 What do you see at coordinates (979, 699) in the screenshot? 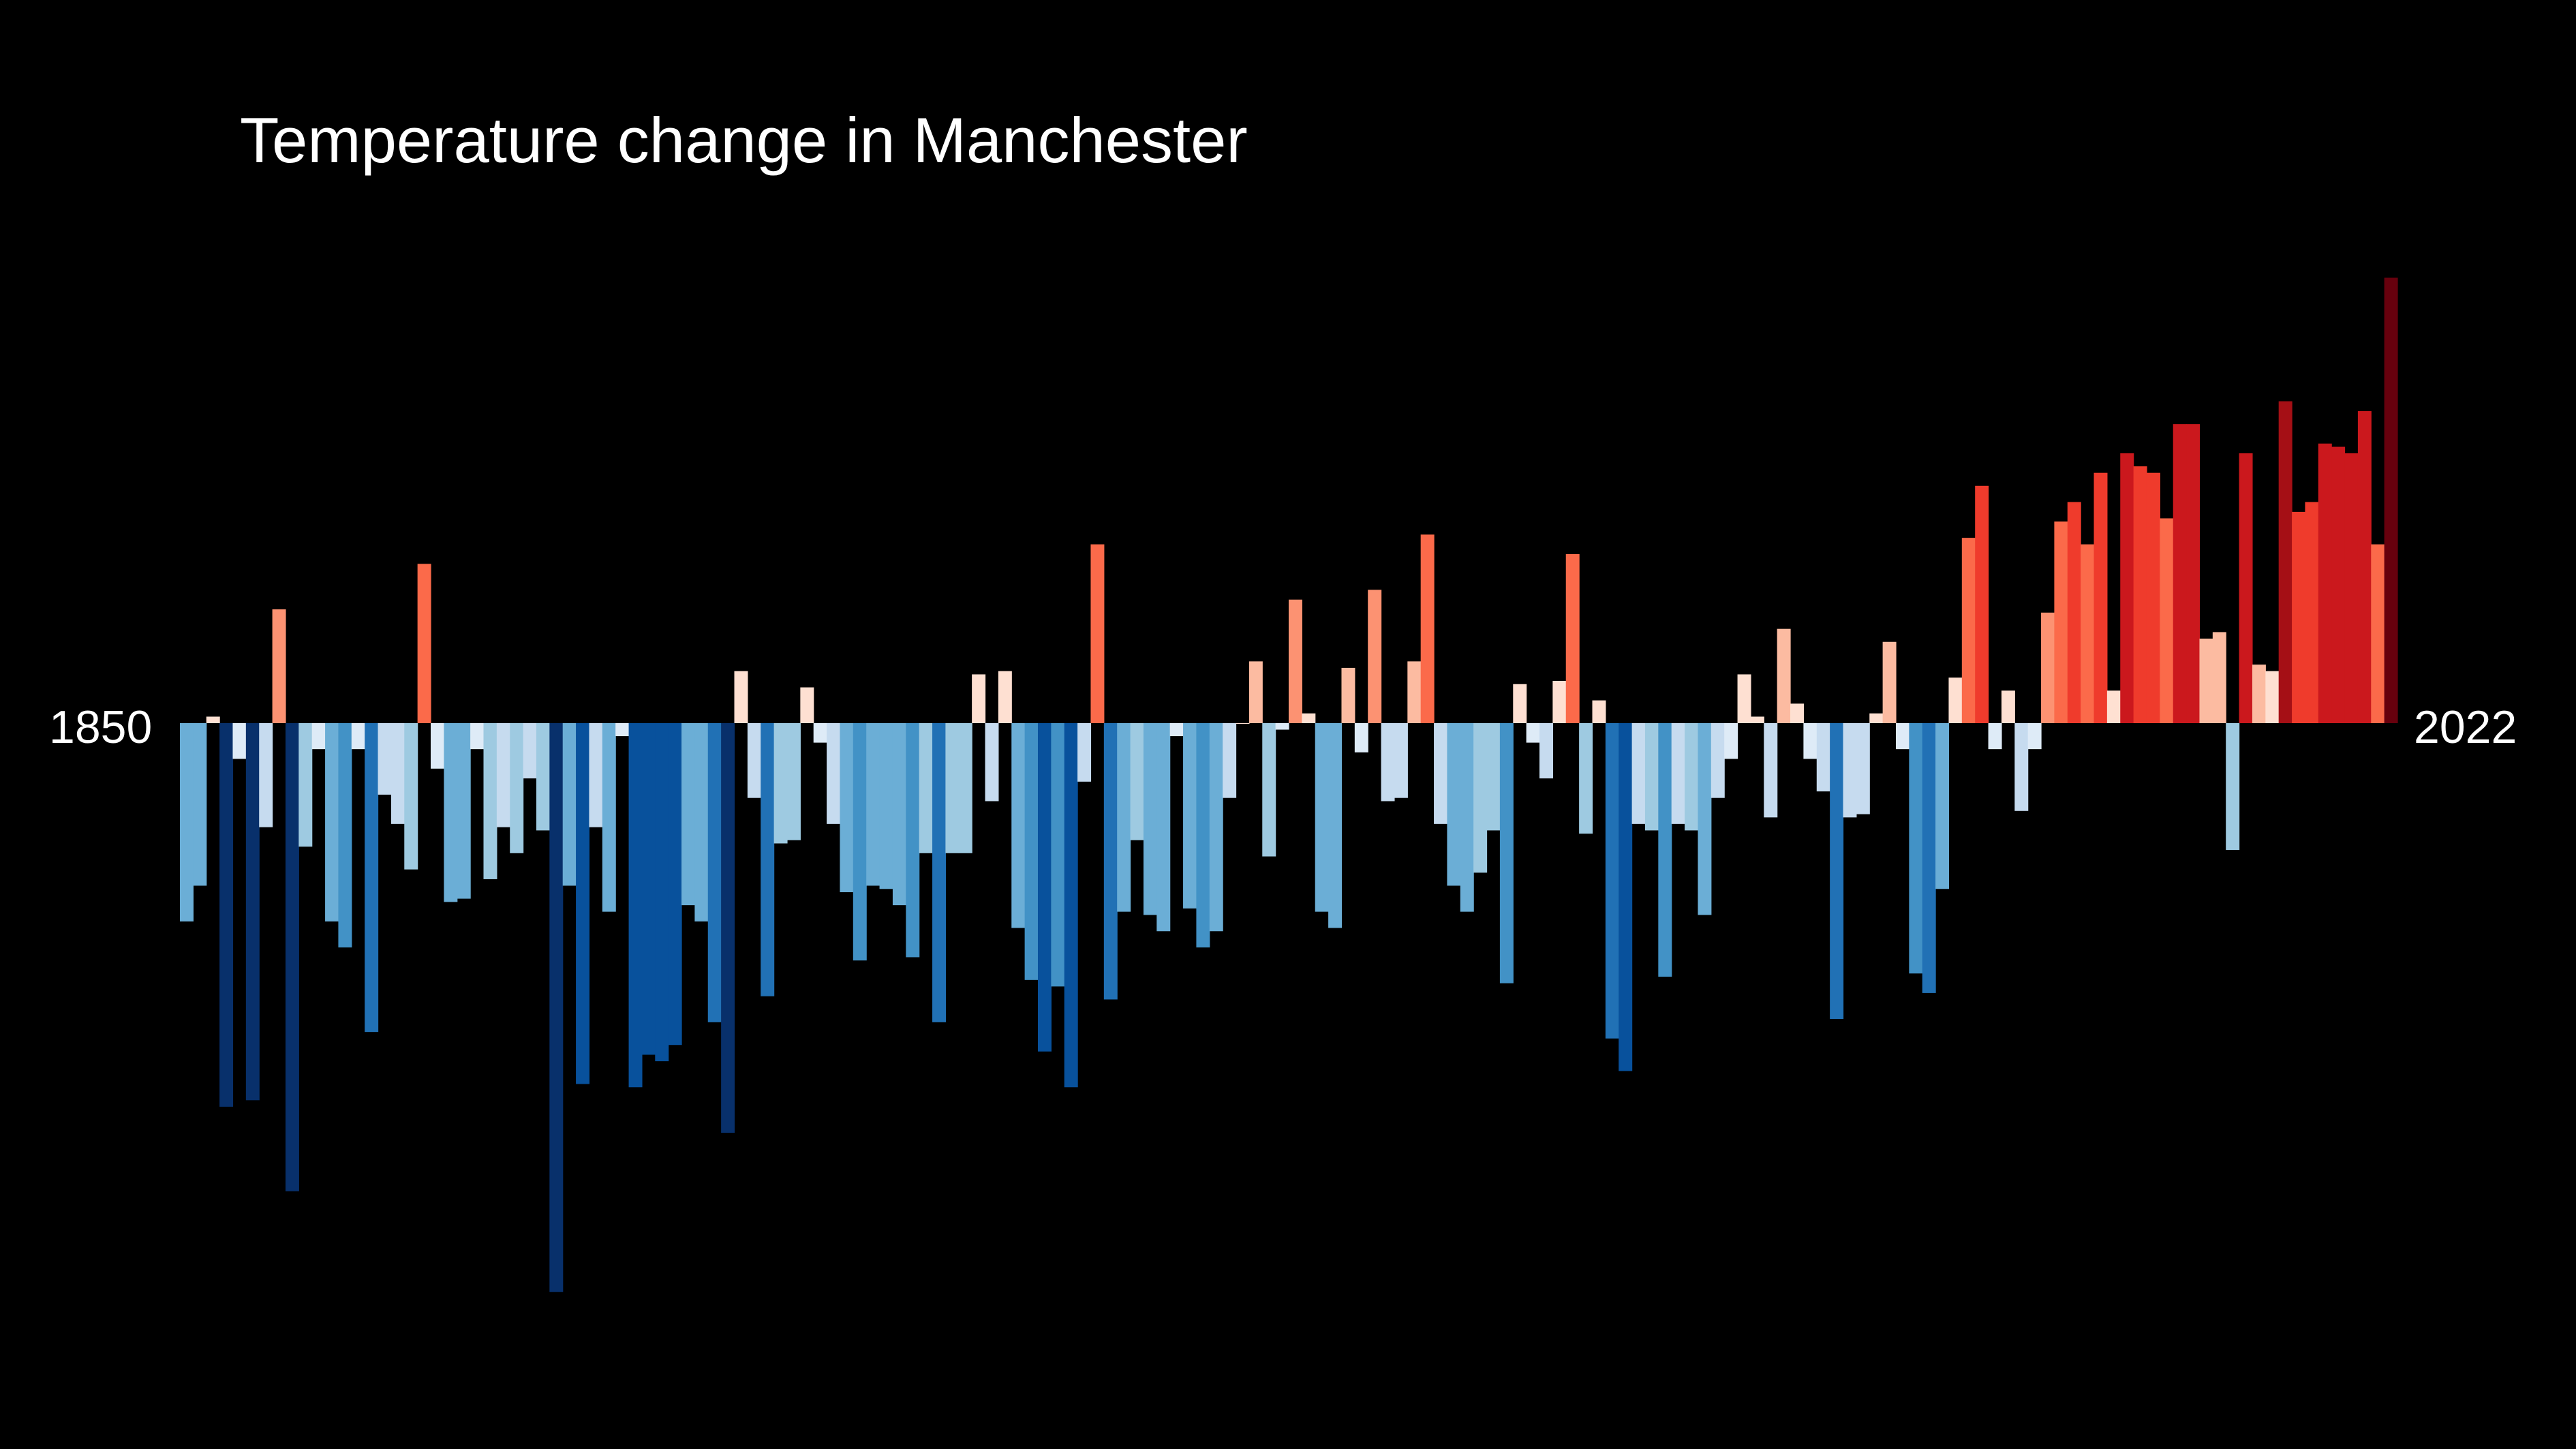
I see `bar-1910` at bounding box center [979, 699].